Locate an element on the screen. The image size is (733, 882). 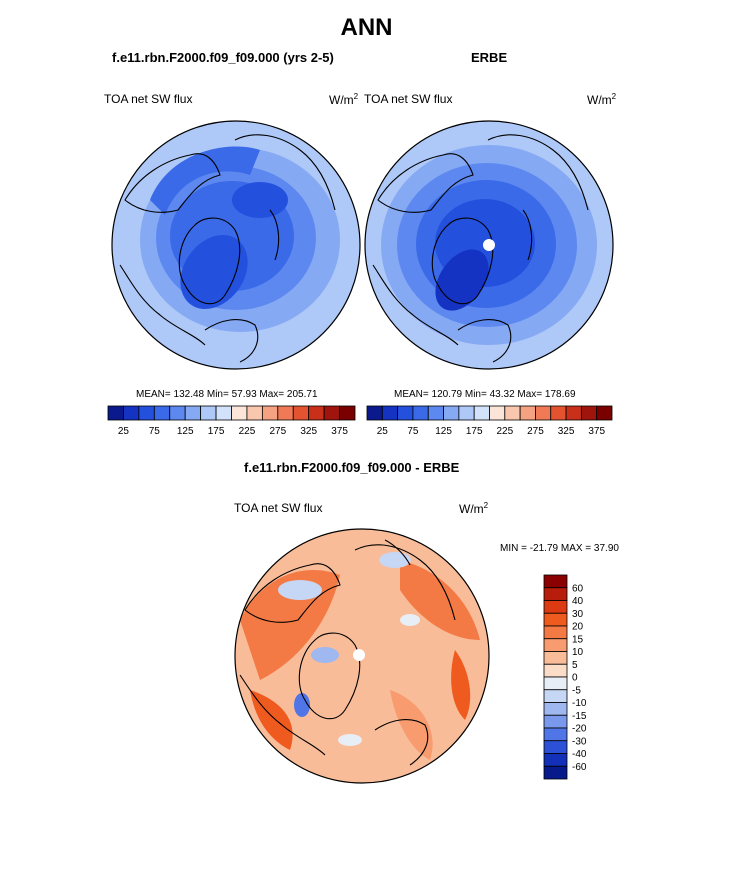
panel2-map-border is located at coordinates (489, 245).